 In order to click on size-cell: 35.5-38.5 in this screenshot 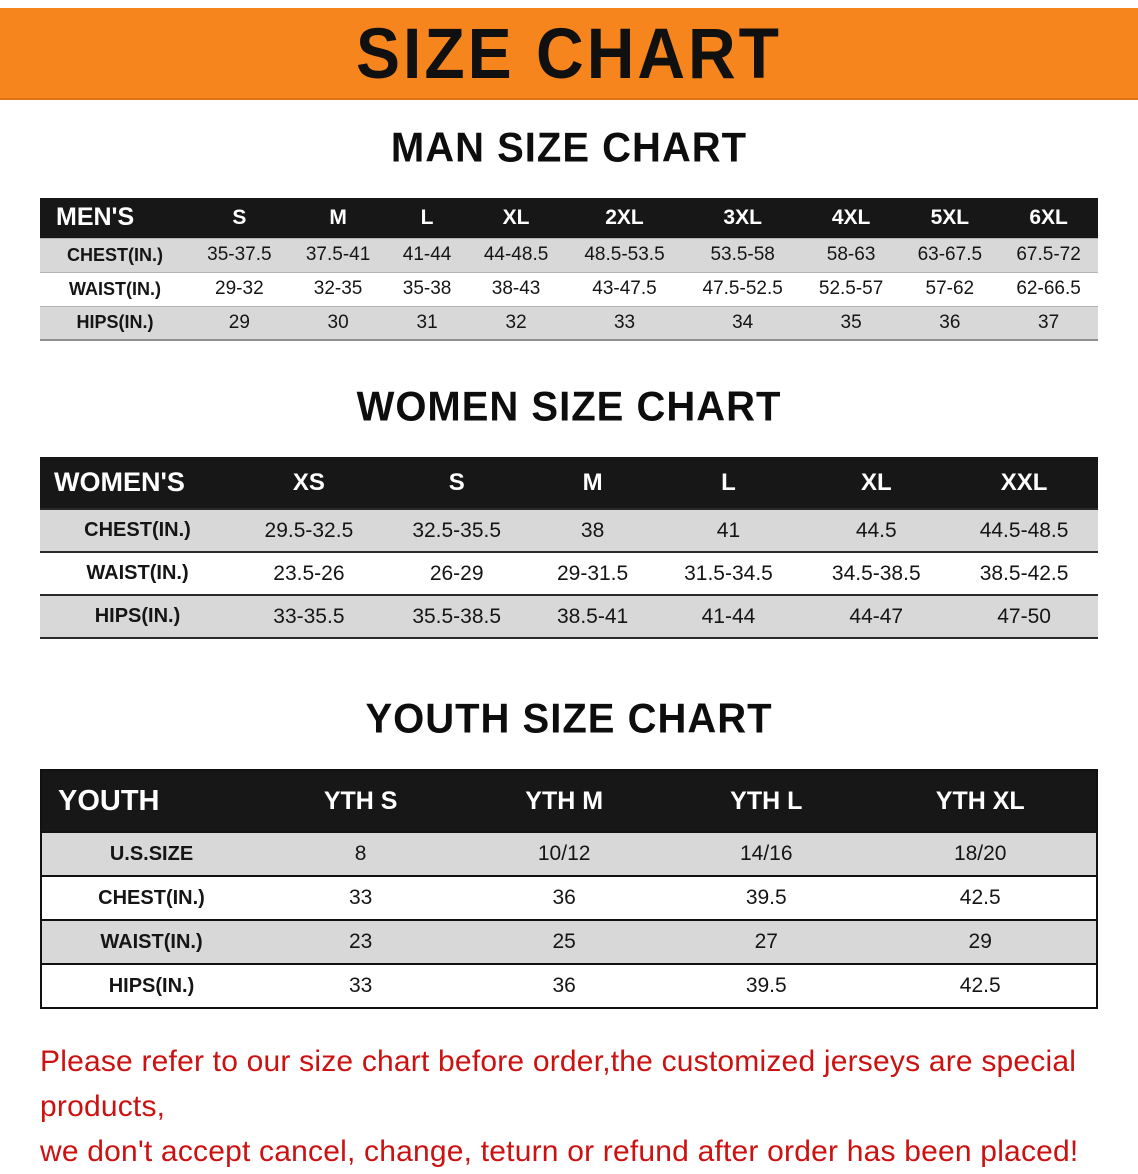, I will do `click(456, 616)`.